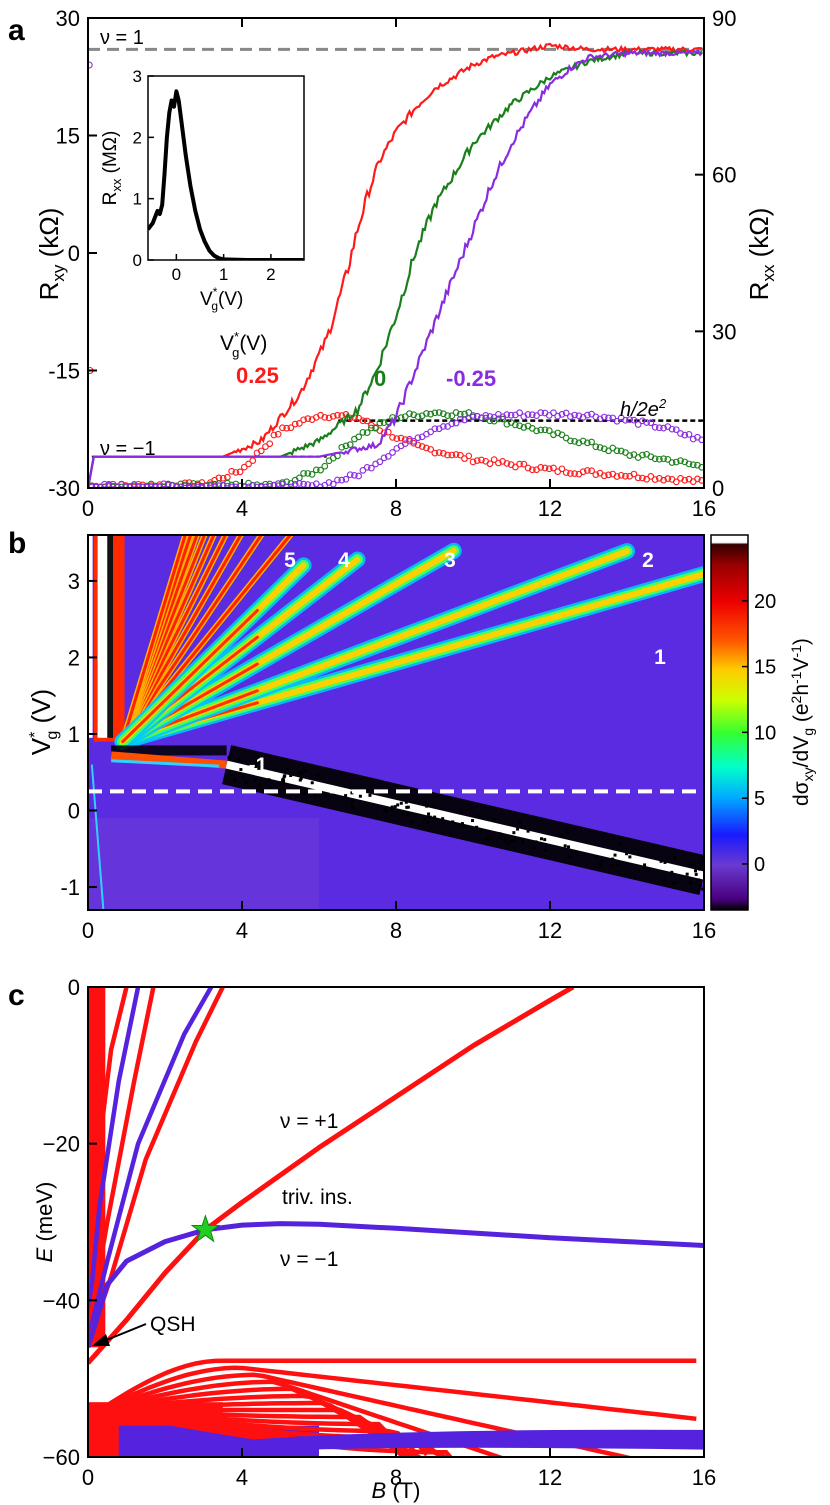 The height and width of the screenshot is (1505, 830). What do you see at coordinates (759, 733) in the screenshot?
I see `colorbar-axis: 20 15 10 5 0` at bounding box center [759, 733].